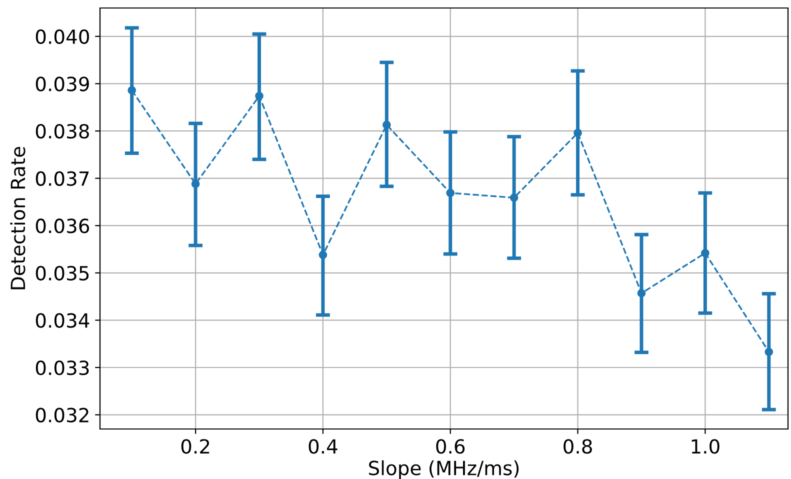 Image resolution: width=791 pixels, height=479 pixels. Describe the element at coordinates (444, 469) in the screenshot. I see `x-axis-title: Slope (MHz/ms)` at that location.